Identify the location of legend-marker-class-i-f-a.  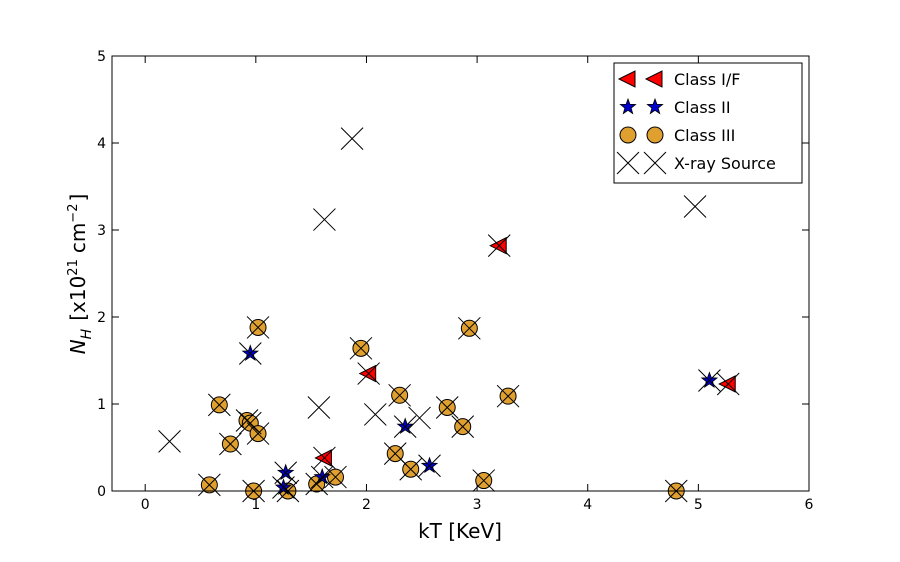
(626, 79).